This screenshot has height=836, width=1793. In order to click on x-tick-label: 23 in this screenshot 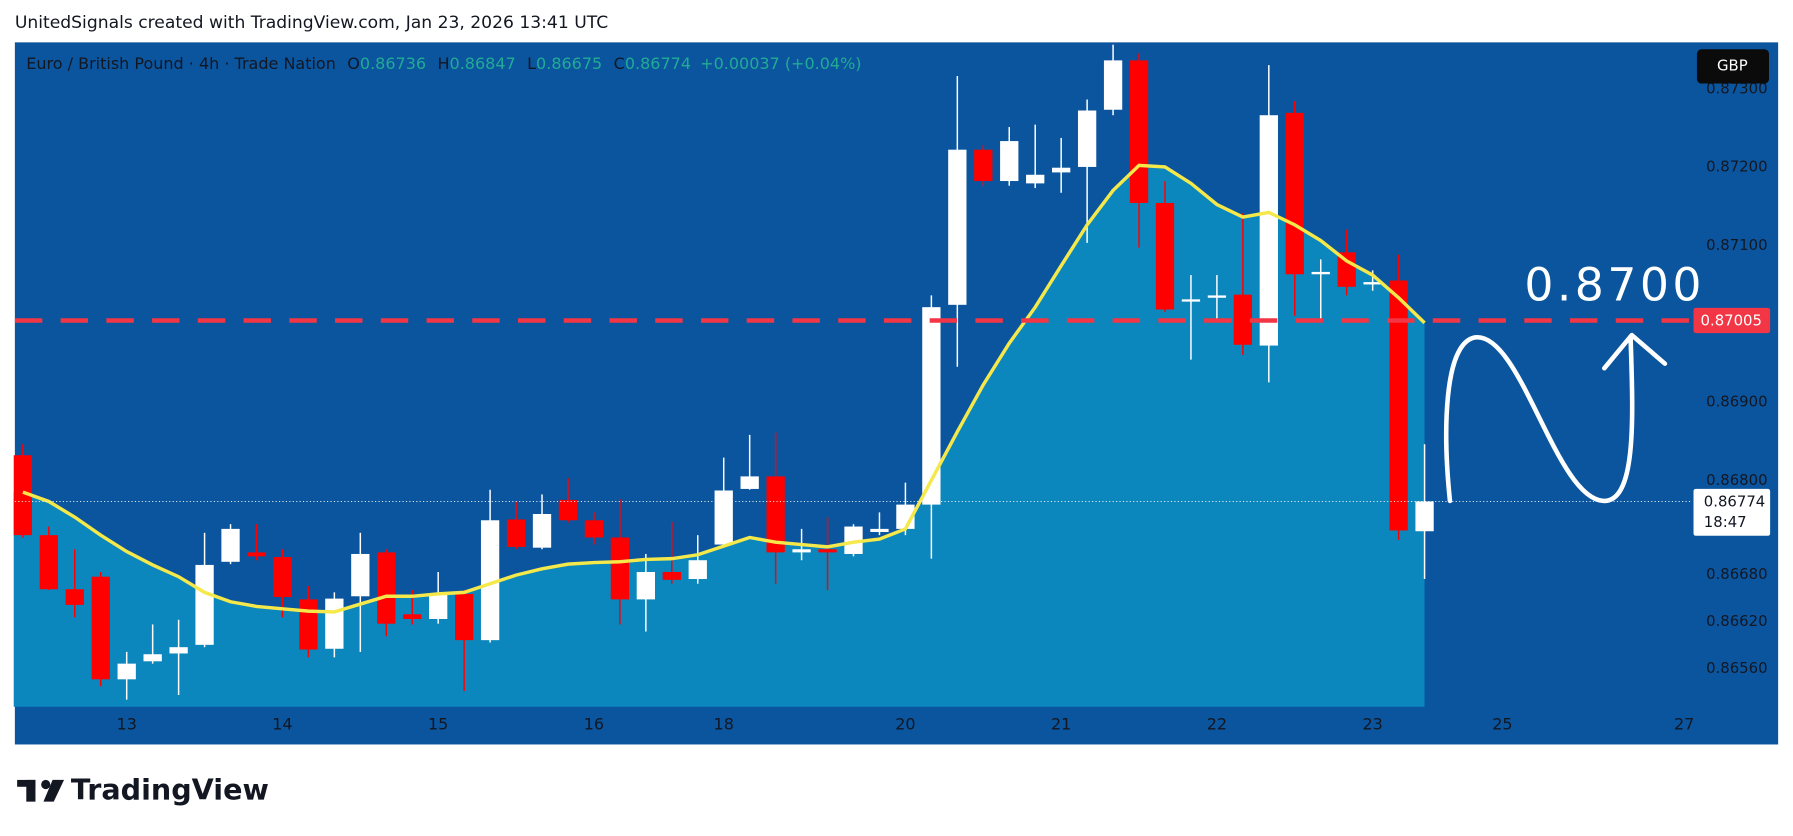, I will do `click(1372, 724)`.